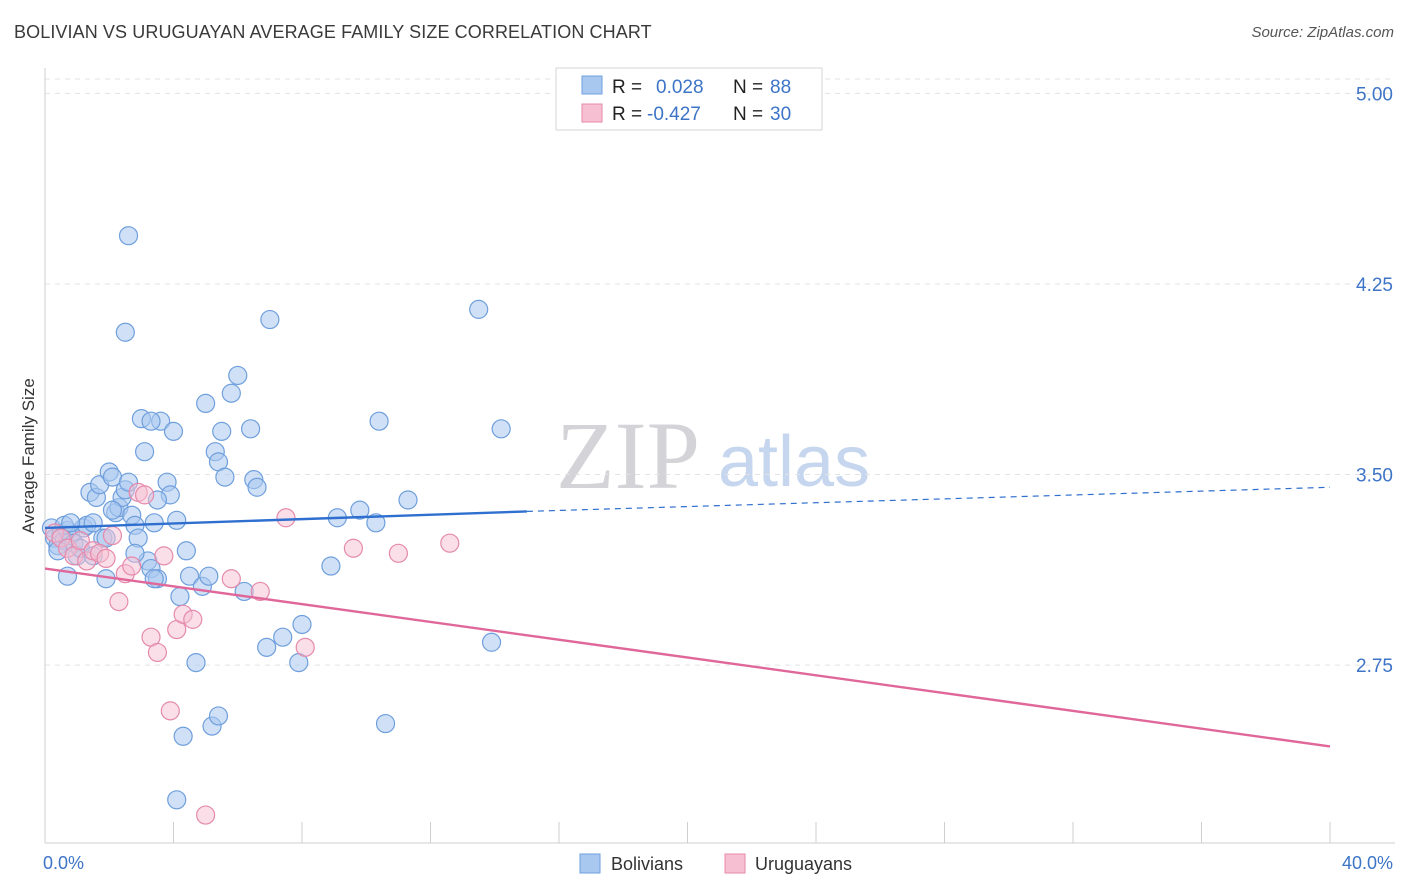 The height and width of the screenshot is (892, 1406). Describe the element at coordinates (627, 114) in the screenshot. I see `legend-r-label-2: R =` at that location.